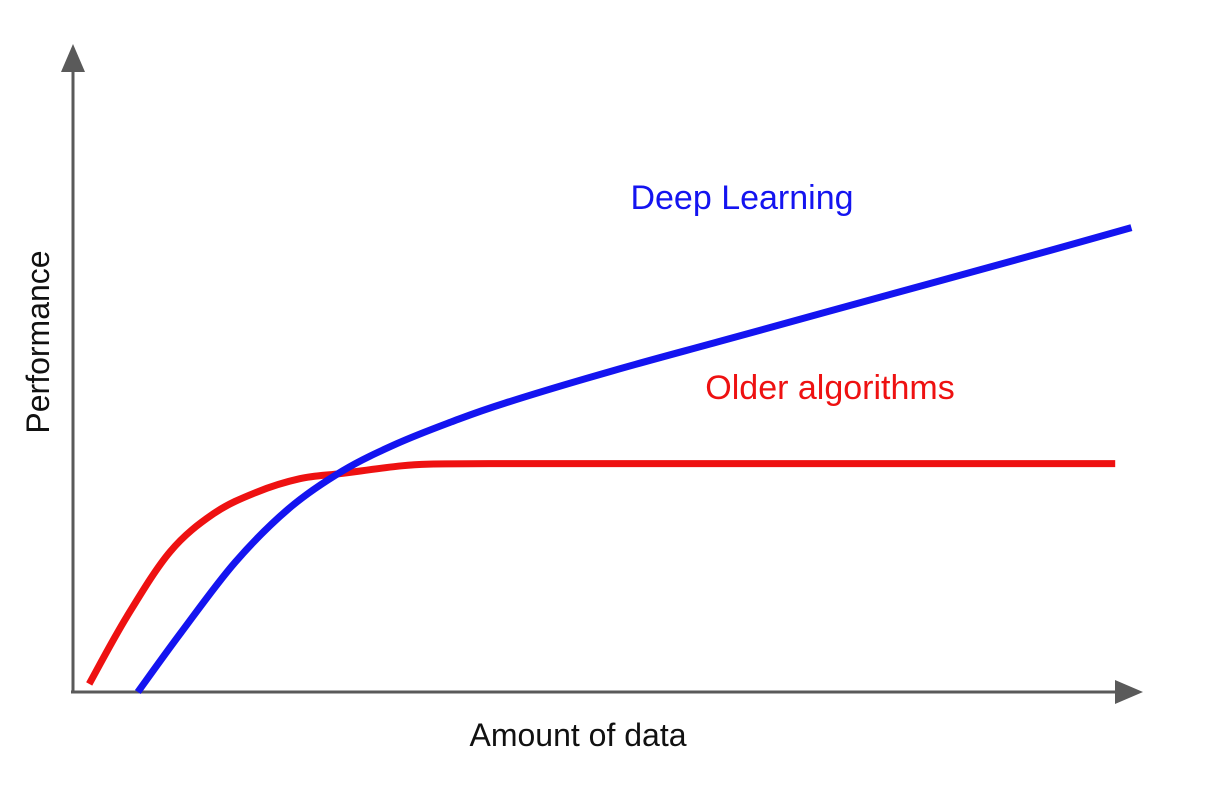 The height and width of the screenshot is (800, 1210). What do you see at coordinates (1129, 692) in the screenshot?
I see `x-axis-arrow` at bounding box center [1129, 692].